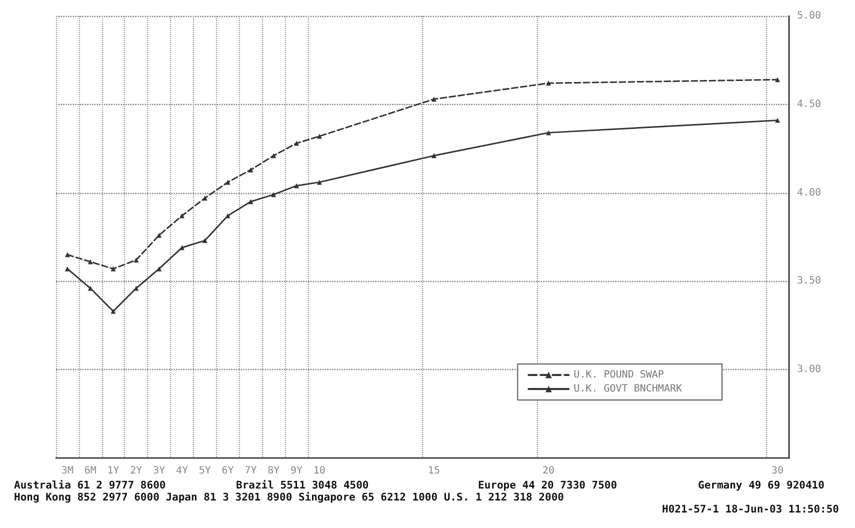  I want to click on x-tick-label: 15, so click(434, 471).